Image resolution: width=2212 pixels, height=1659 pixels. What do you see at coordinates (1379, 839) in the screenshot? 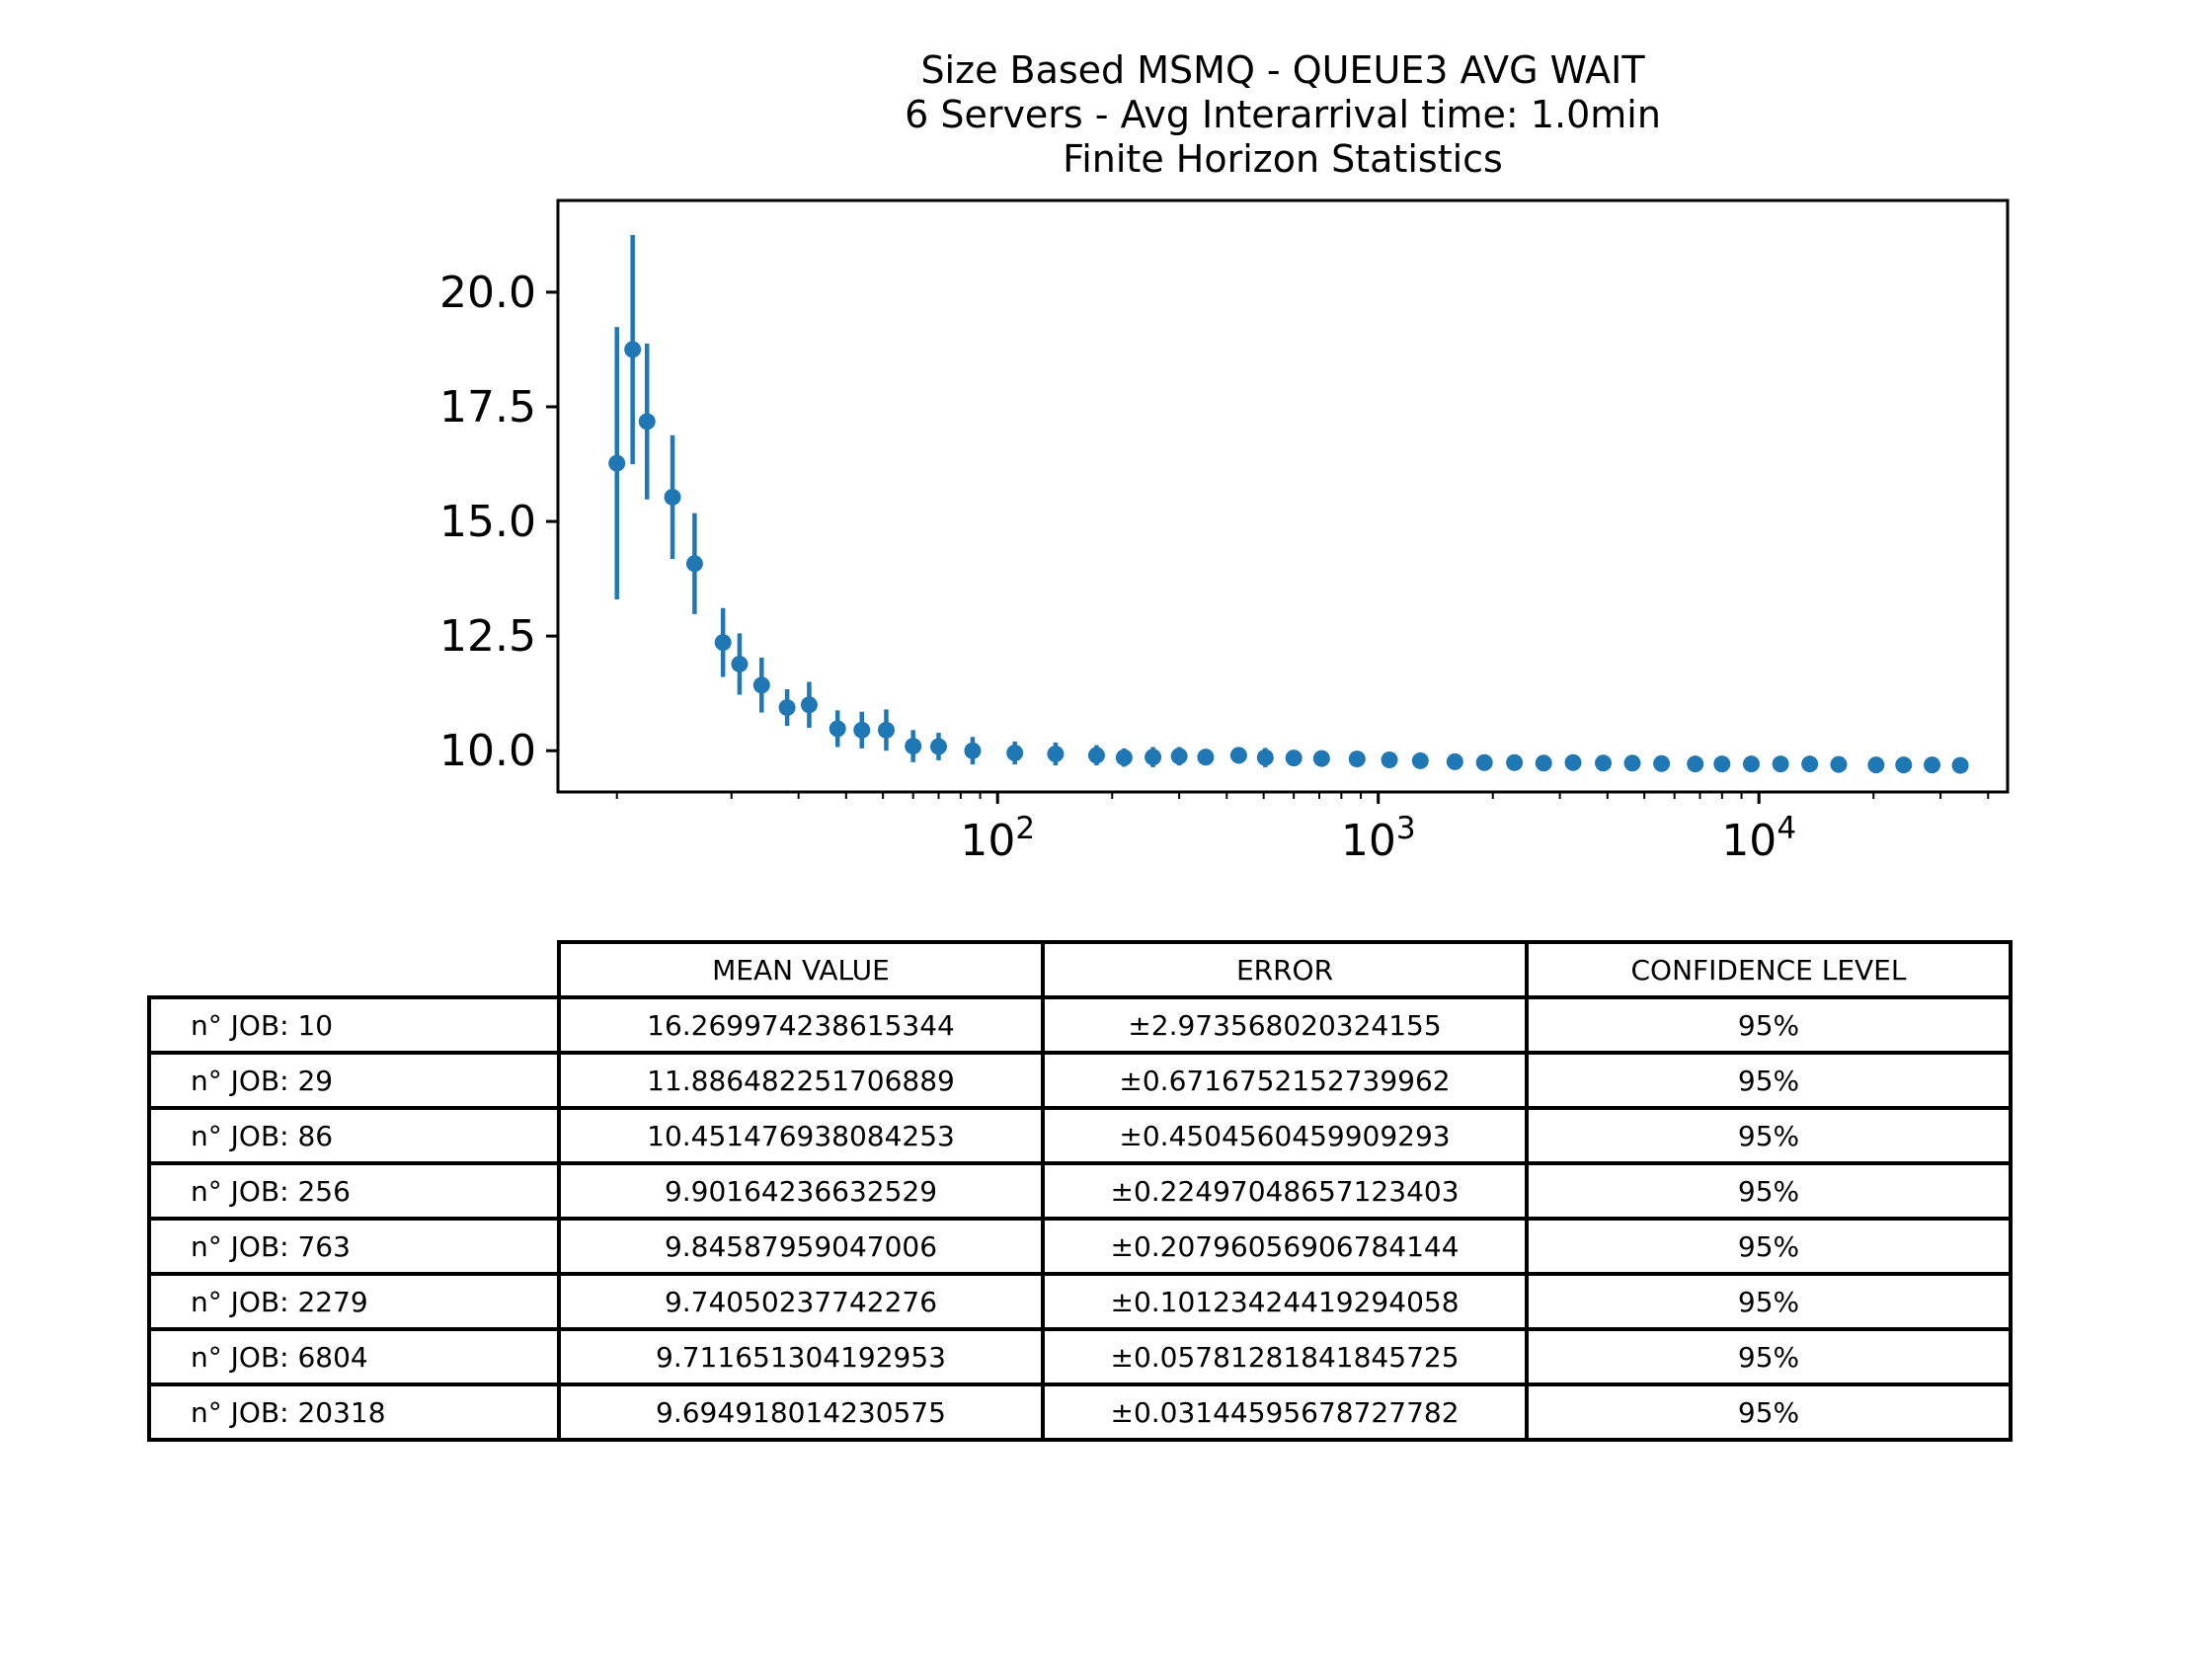
I see `x-tick-label: 103` at bounding box center [1379, 839].